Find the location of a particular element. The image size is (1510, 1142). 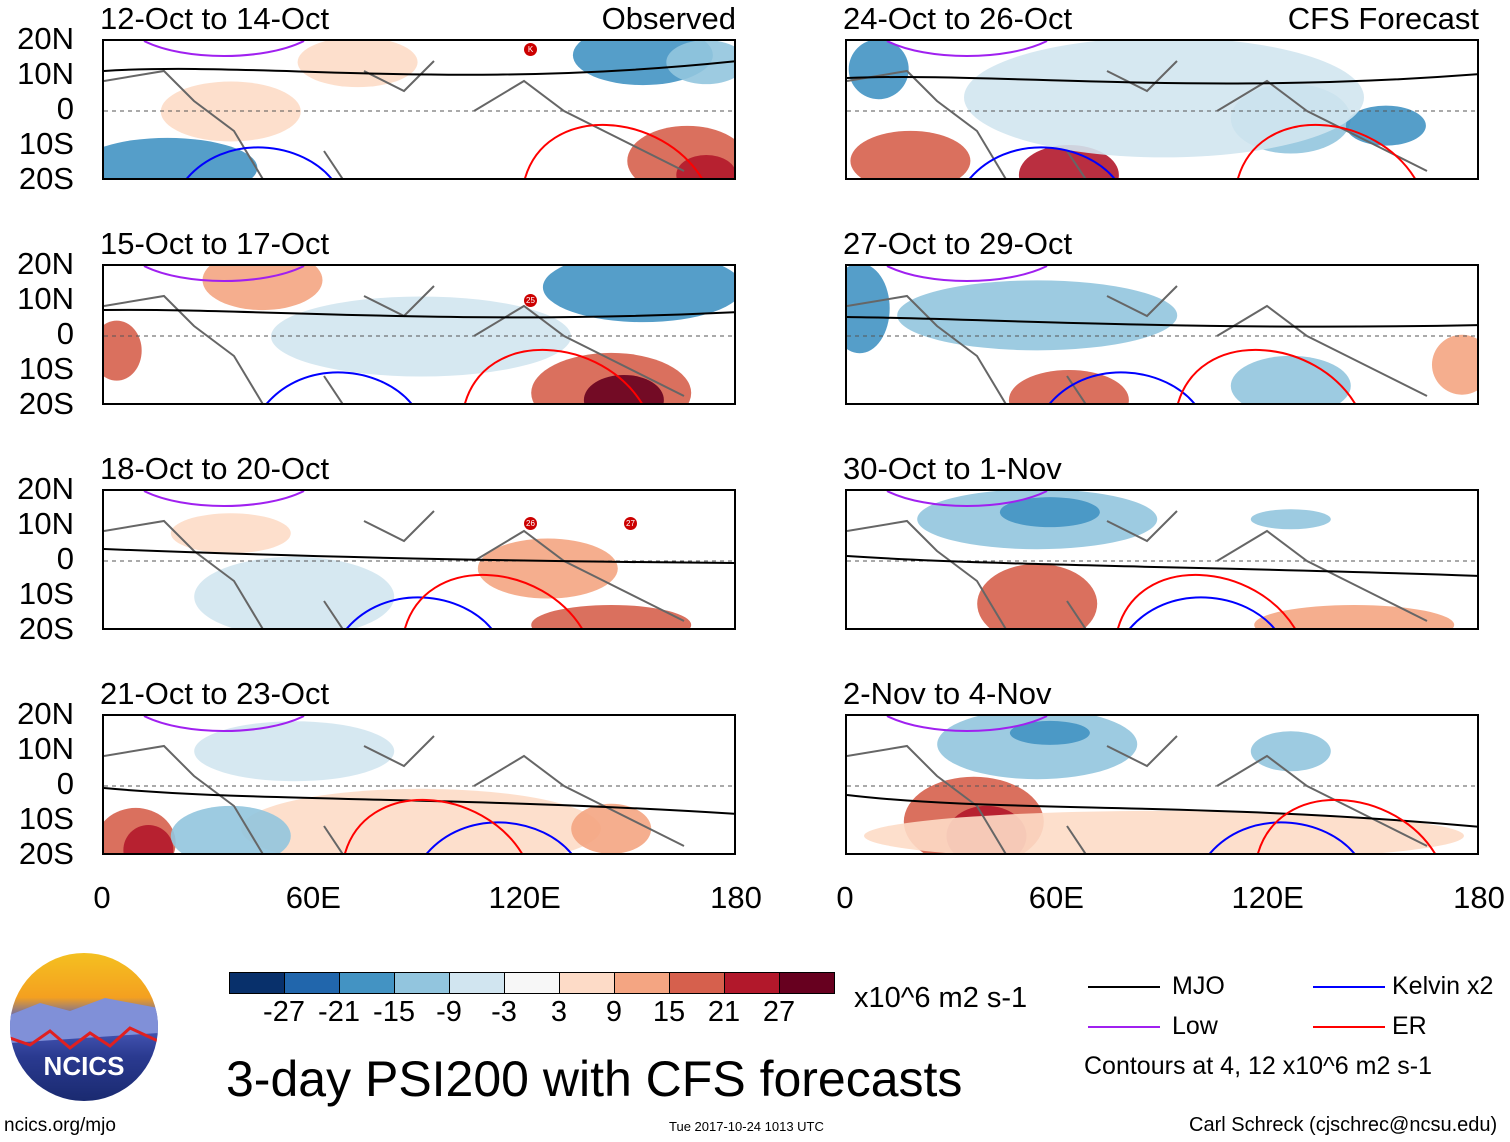

tropical-cyclone-marker: 26 is located at coordinates (530, 523).